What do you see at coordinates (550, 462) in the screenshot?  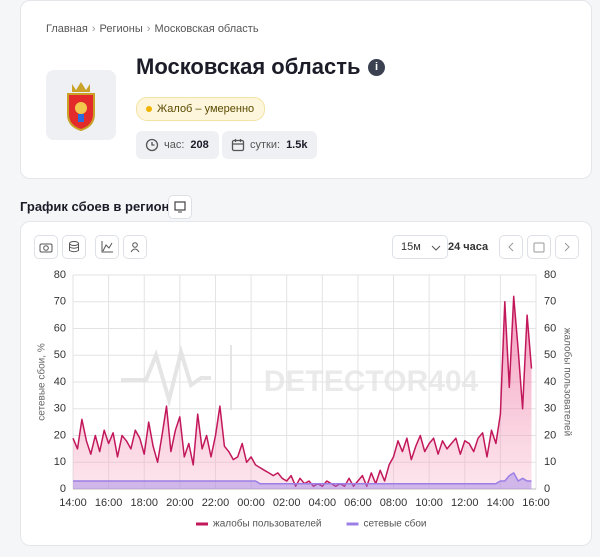 I see `y2-tick-label: 10` at bounding box center [550, 462].